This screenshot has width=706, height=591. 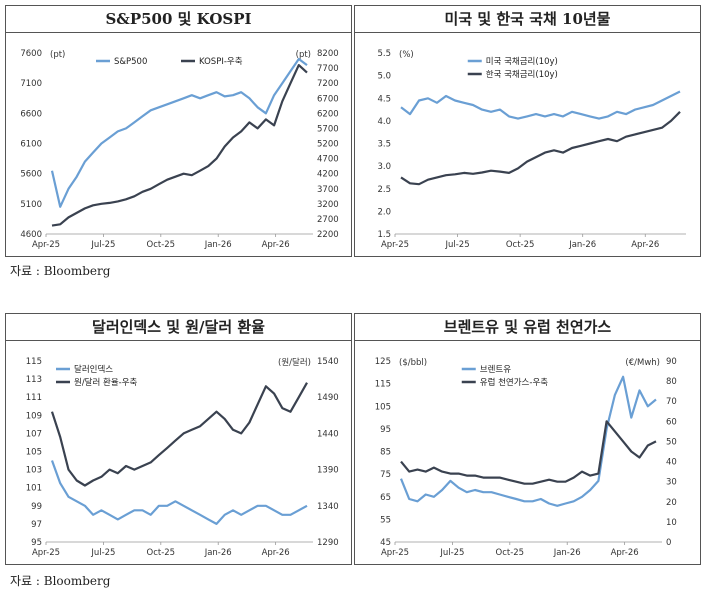 I want to click on y-tick-right: 3700, so click(x=328, y=190).